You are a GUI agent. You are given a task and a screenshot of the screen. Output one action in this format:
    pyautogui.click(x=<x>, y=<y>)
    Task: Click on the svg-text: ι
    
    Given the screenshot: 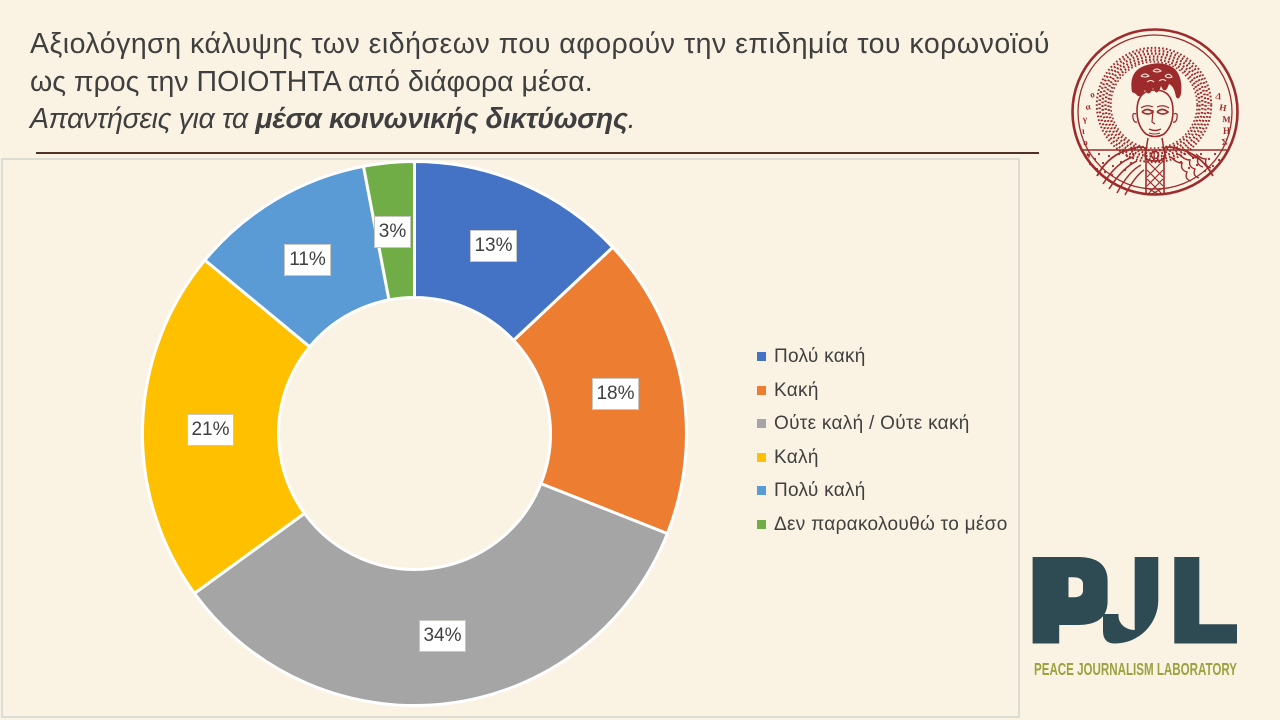 What is the action you would take?
    pyautogui.click(x=1083, y=131)
    